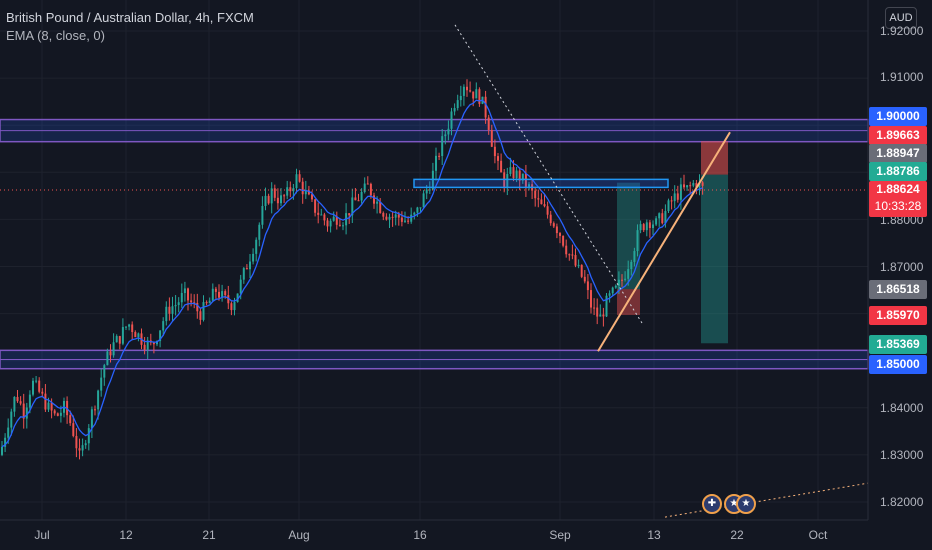  What do you see at coordinates (42, 535) in the screenshot?
I see `x-tick-label: Jul` at bounding box center [42, 535].